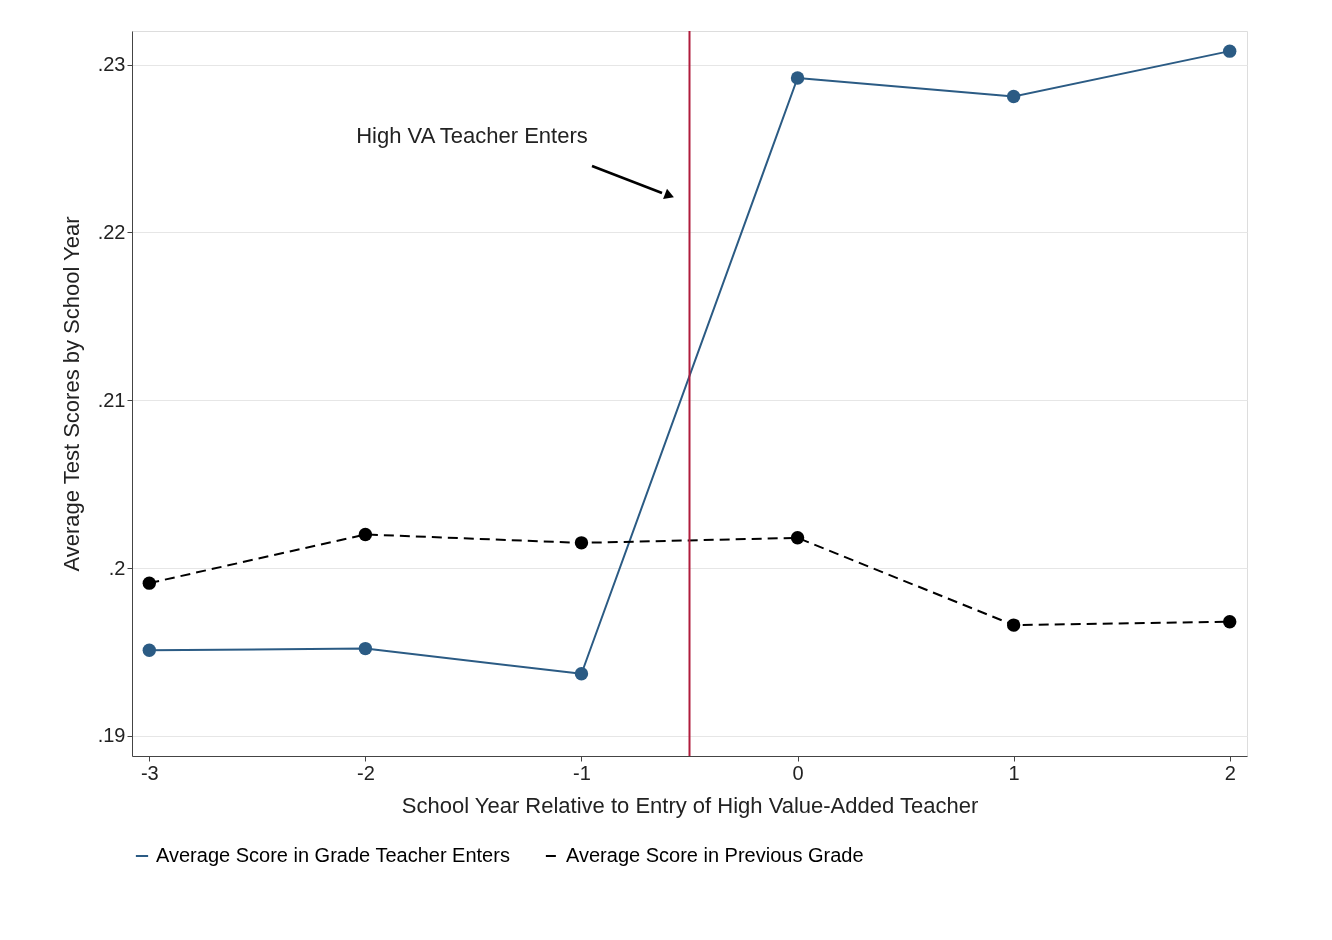 This screenshot has width=1332, height=940. I want to click on x-tick-label: 2, so click(1230, 772).